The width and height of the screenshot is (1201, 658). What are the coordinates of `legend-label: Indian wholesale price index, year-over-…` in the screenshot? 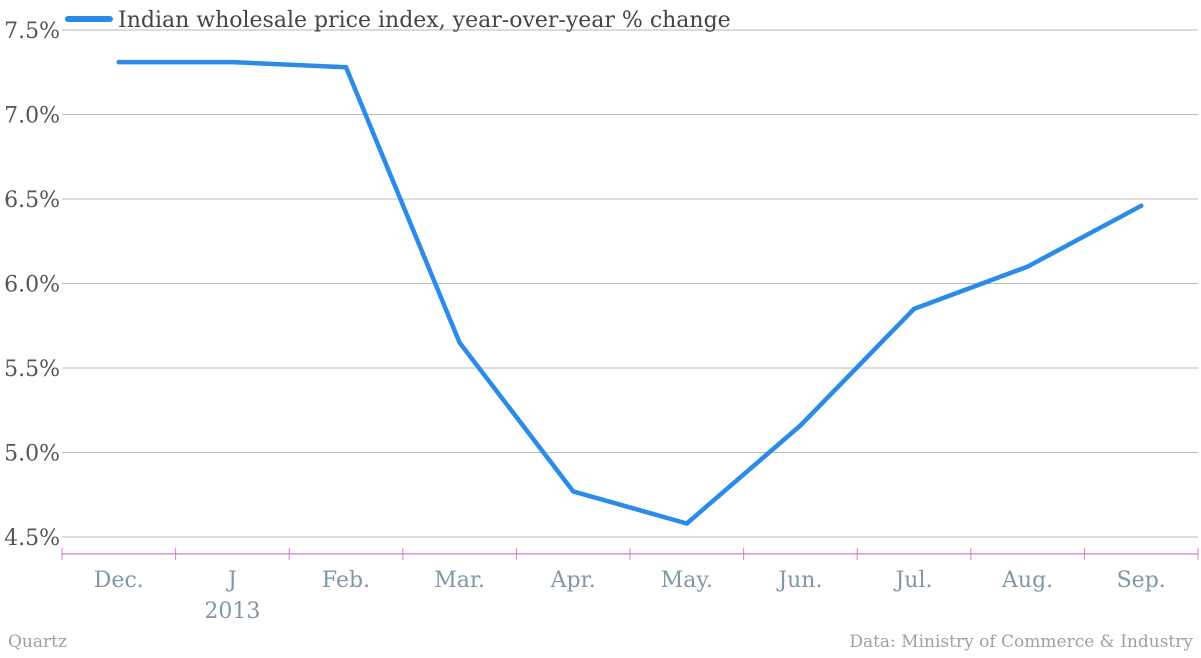 It's located at (424, 20).